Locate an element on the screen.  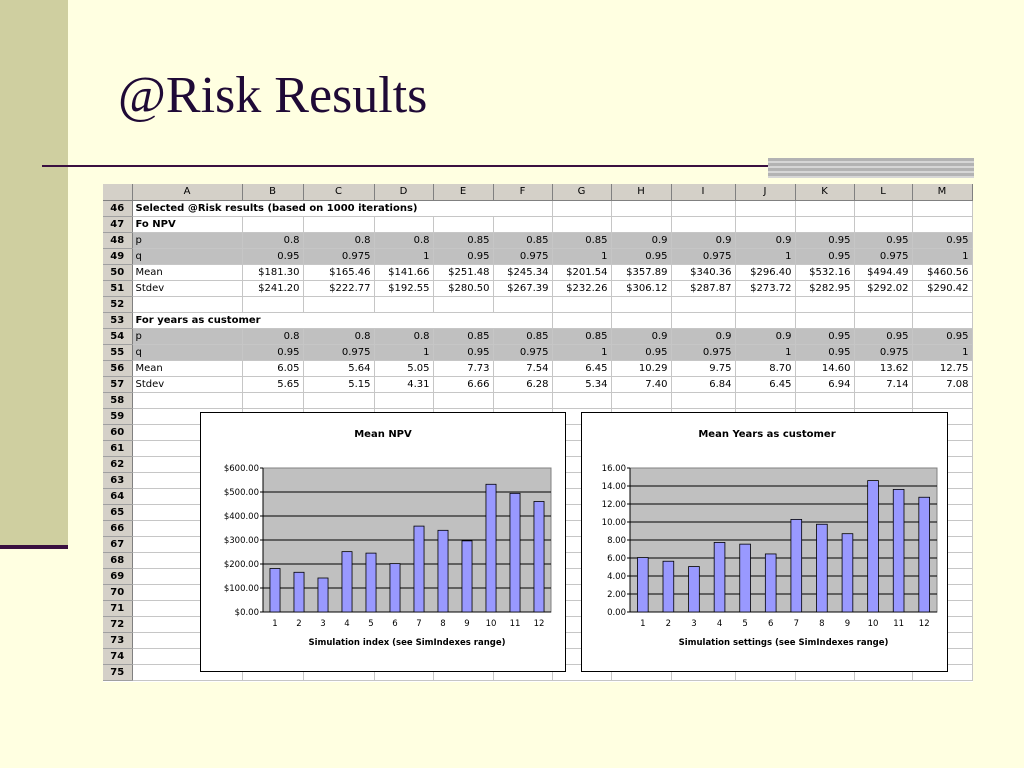
row-header: 46 is located at coordinates (118, 208).